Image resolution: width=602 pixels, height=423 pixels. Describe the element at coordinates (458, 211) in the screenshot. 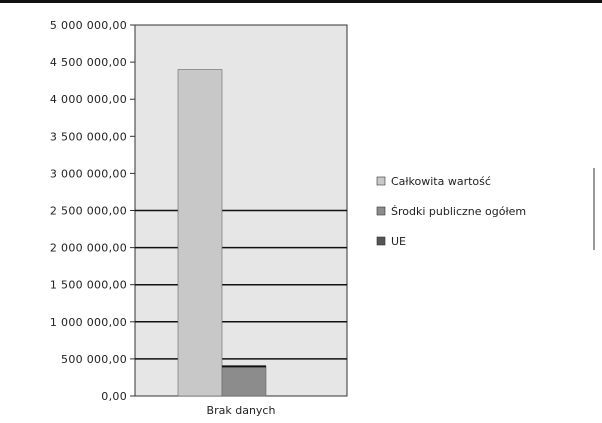

I see `legend-label: Środki publiczne ogółem` at that location.